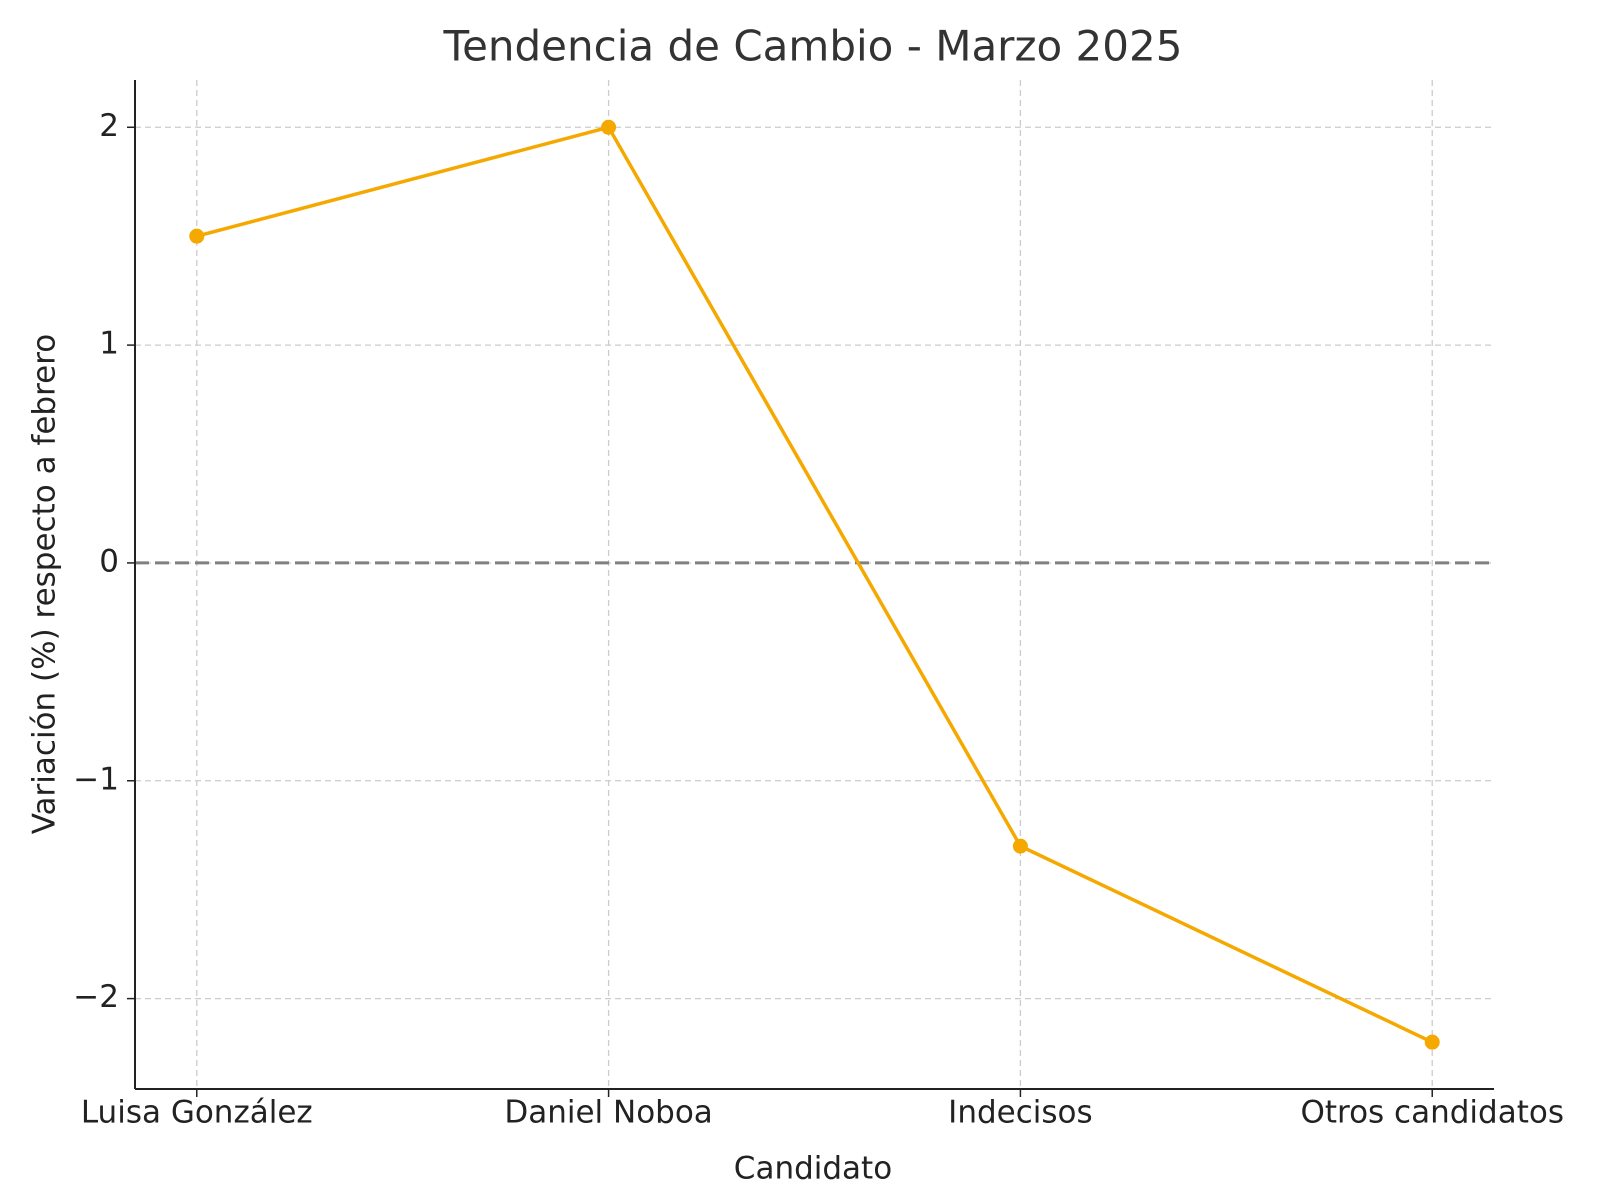 Image resolution: width=1600 pixels, height=1200 pixels. What do you see at coordinates (109, 126) in the screenshot?
I see `y-tick-label: 2` at bounding box center [109, 126].